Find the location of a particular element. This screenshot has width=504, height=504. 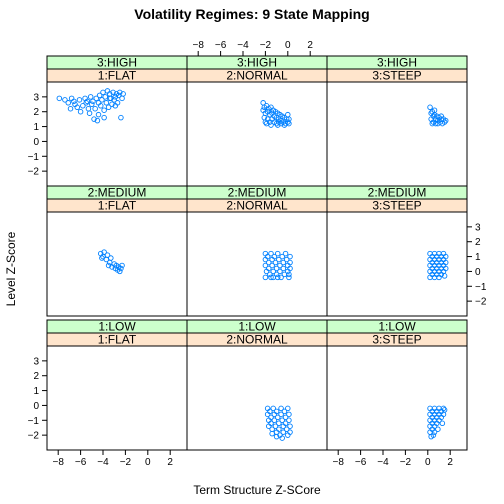

x-tick-label: −2 is located at coordinates (266, 45).